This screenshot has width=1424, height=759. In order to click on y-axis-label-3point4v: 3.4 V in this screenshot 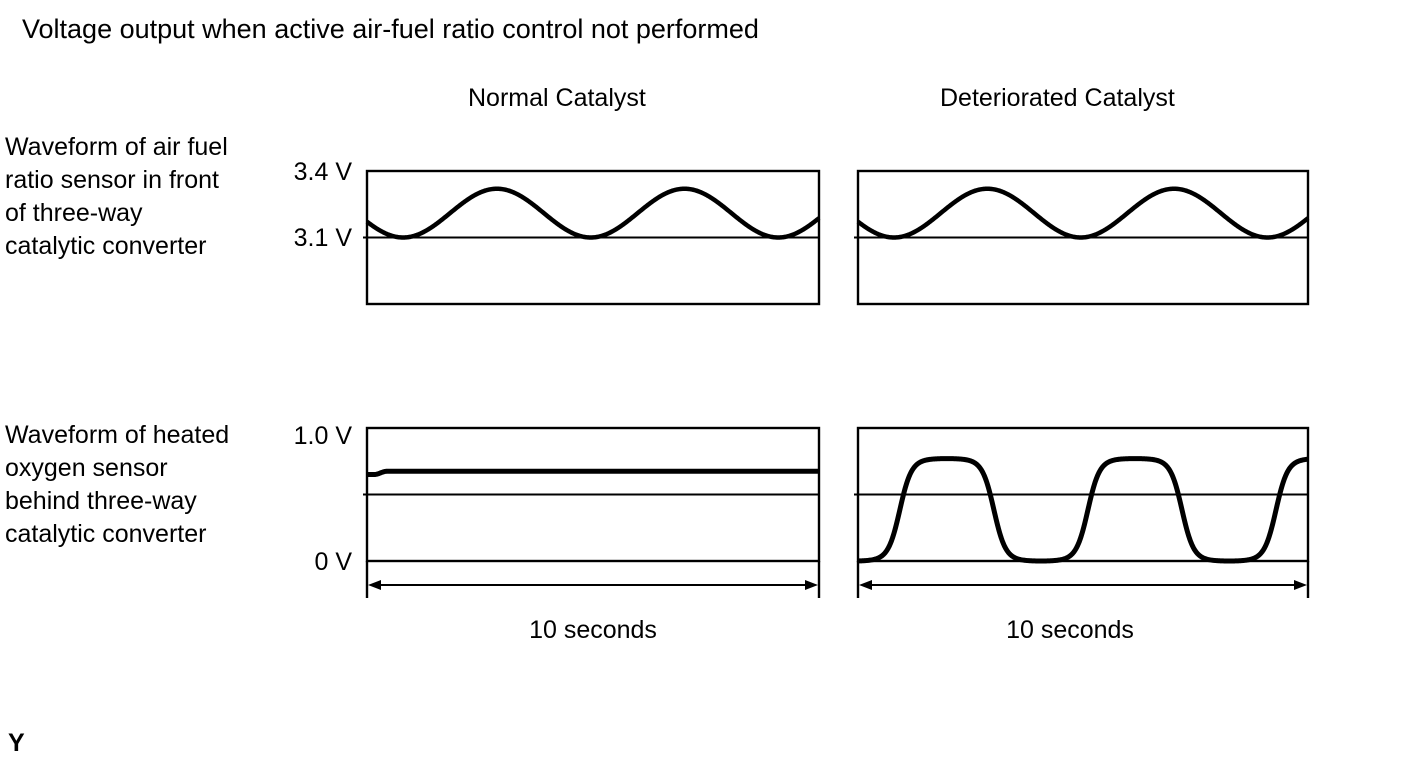, I will do `click(322, 172)`.